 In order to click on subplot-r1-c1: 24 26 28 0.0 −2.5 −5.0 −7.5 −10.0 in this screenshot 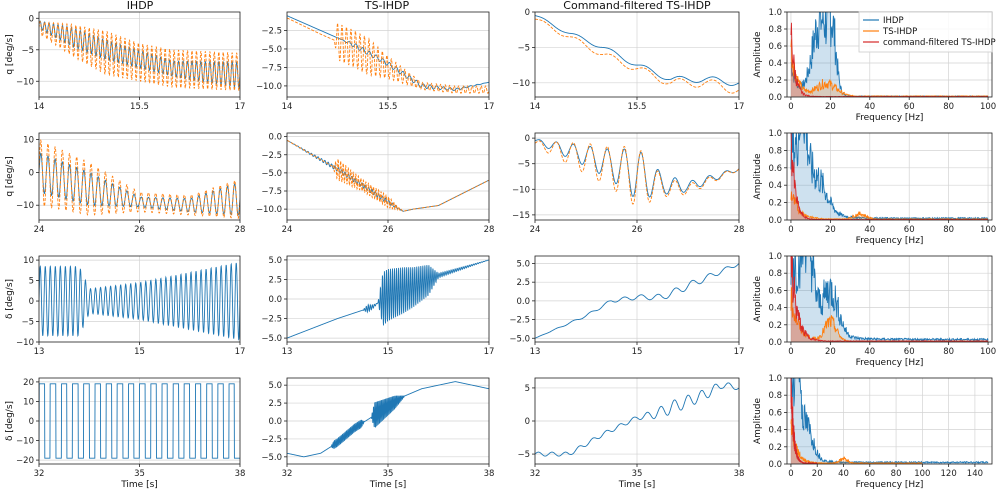, I will do `click(375, 183)`.